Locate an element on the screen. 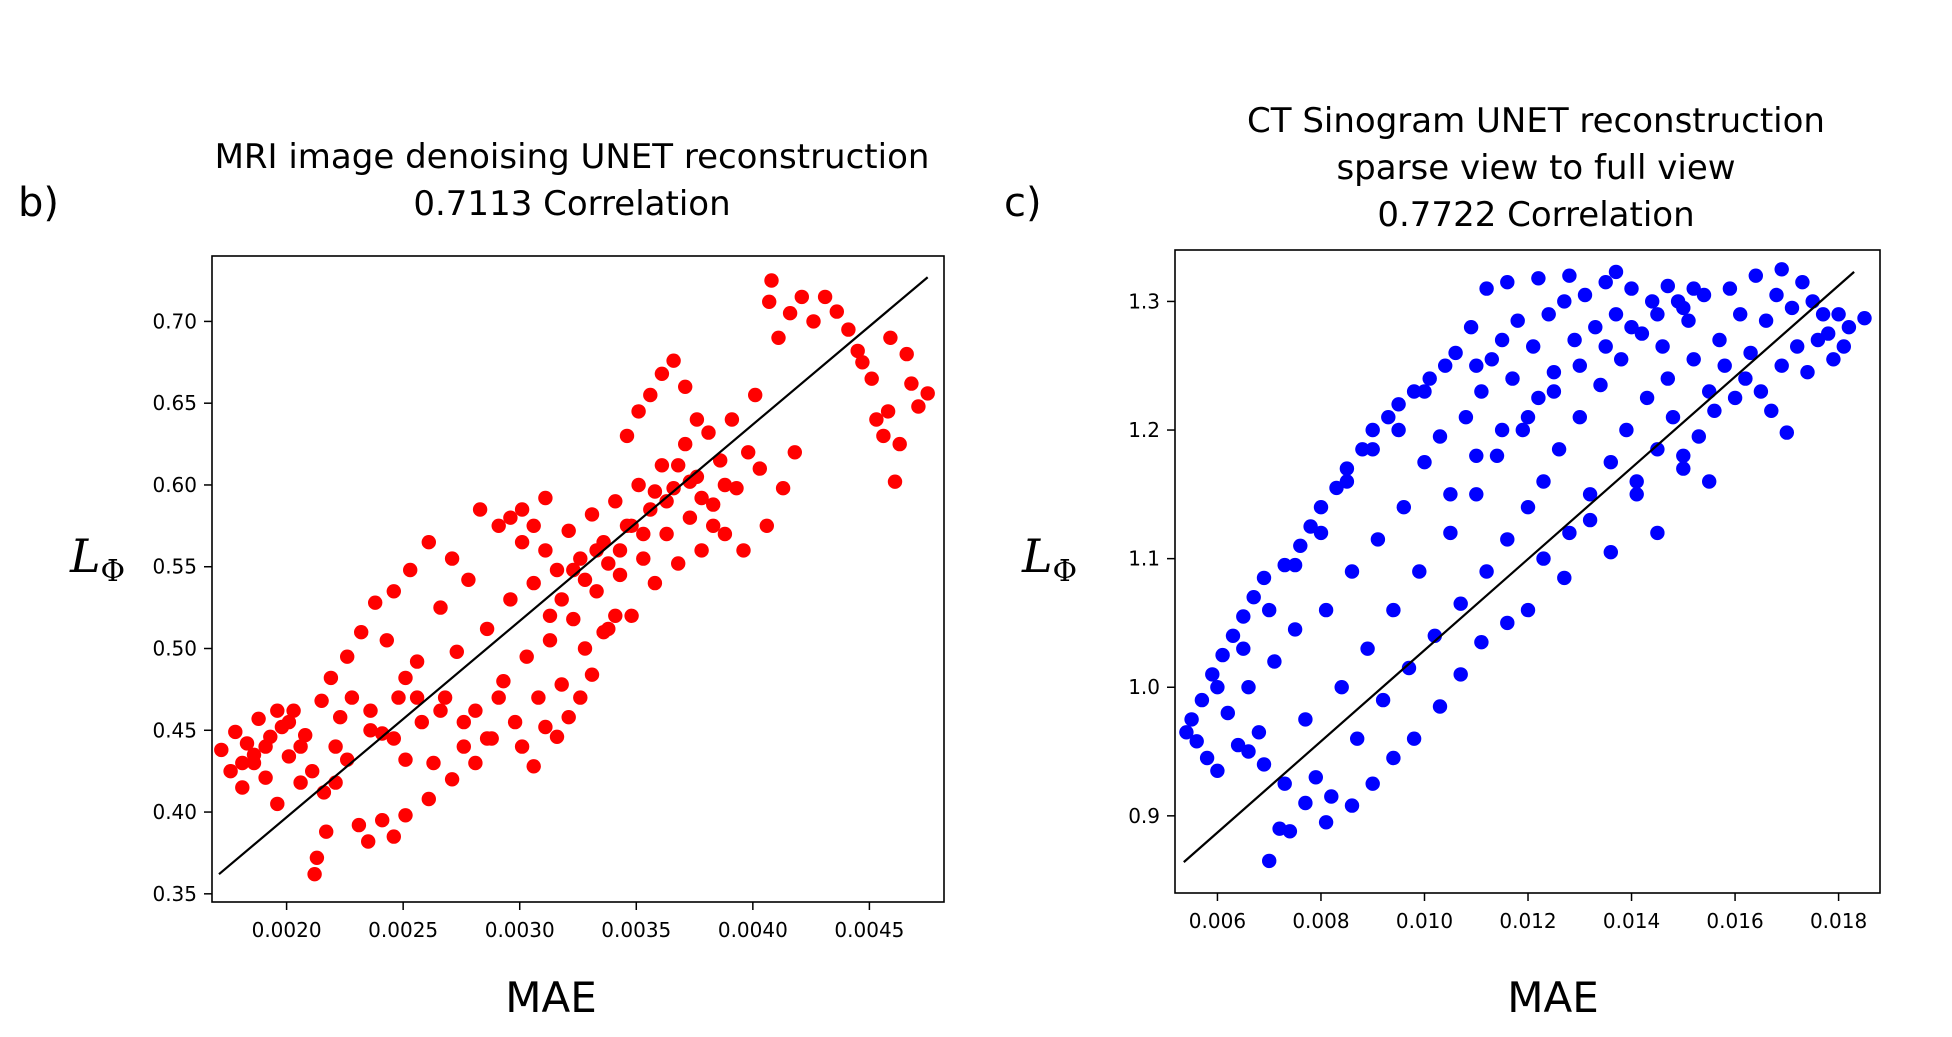  panel-c-x-tick-label: 0.010 is located at coordinates (1424, 921).